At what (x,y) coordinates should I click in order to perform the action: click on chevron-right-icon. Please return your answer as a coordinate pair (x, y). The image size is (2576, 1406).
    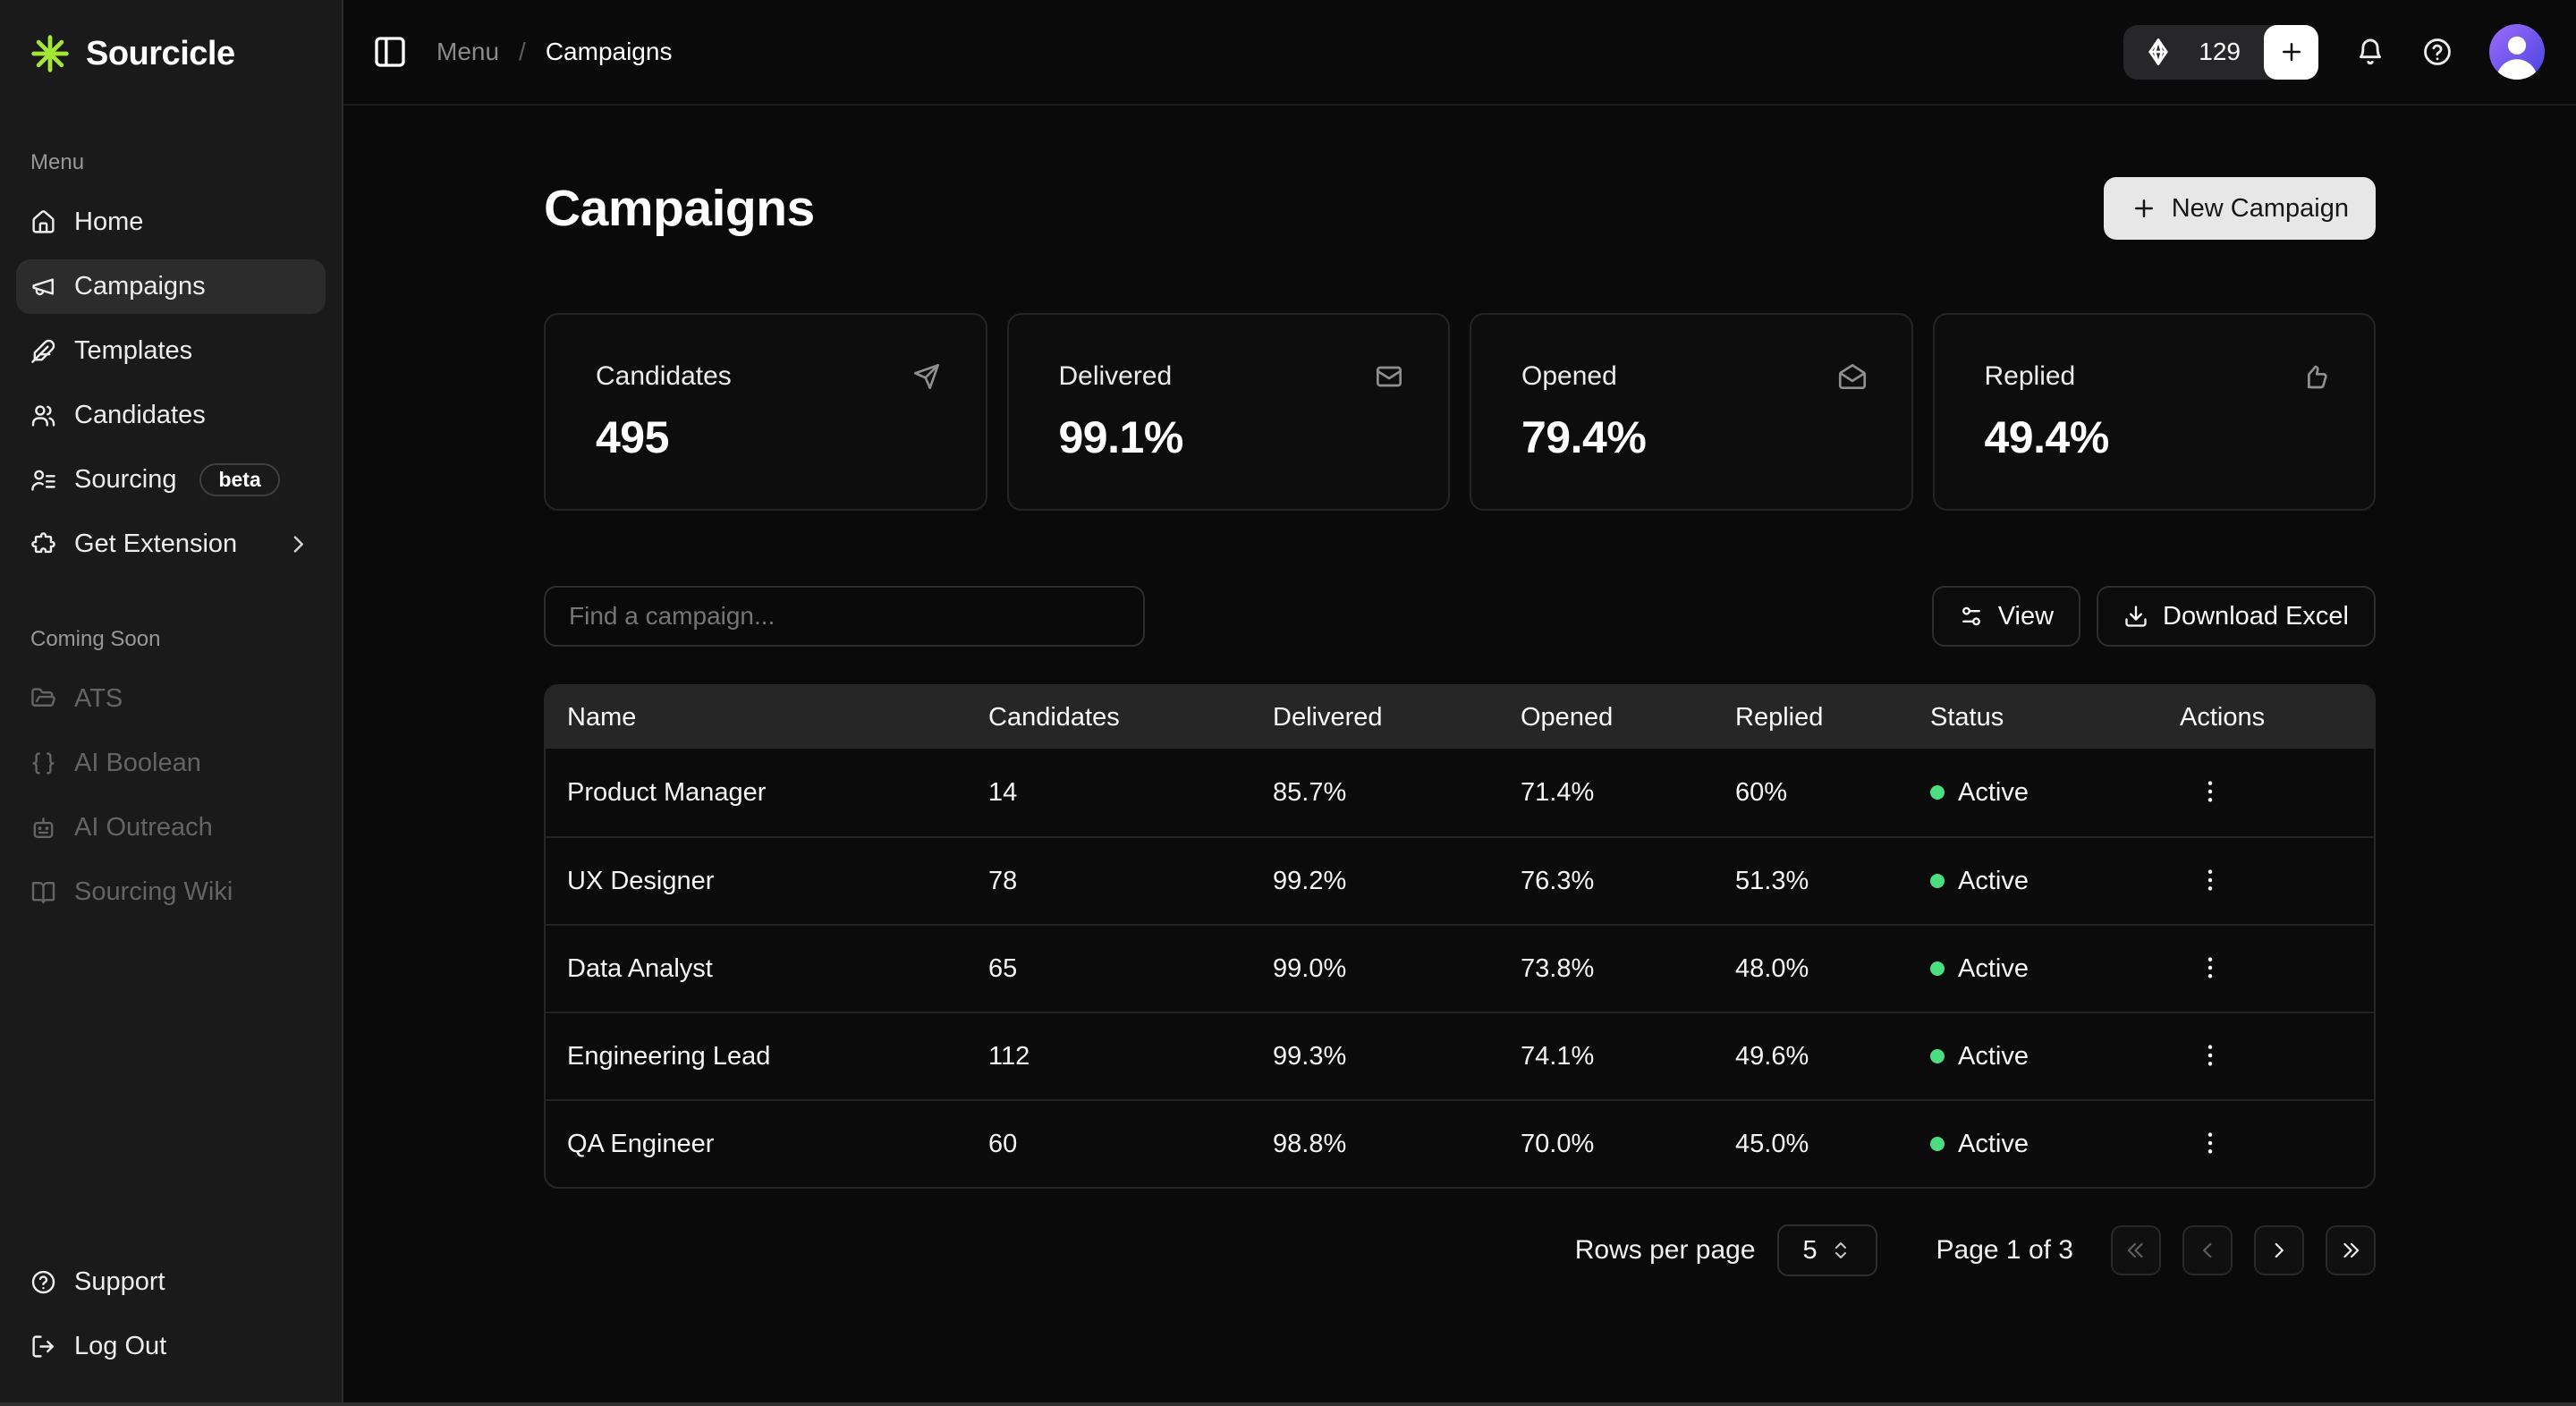
    Looking at the image, I should click on (298, 544).